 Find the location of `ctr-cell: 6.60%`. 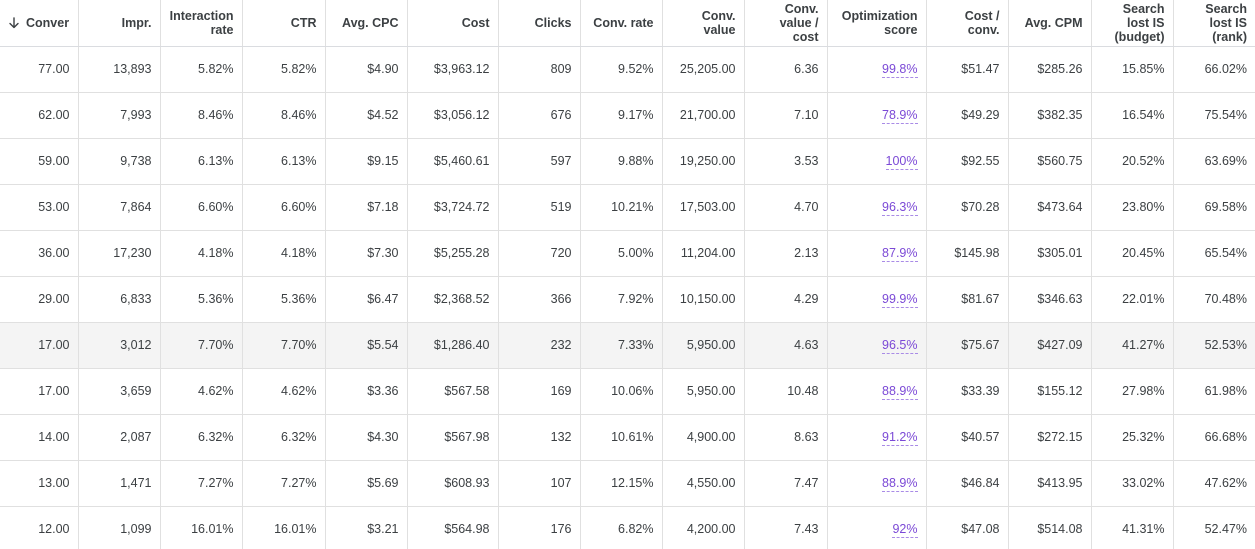

ctr-cell: 6.60% is located at coordinates (284, 207).